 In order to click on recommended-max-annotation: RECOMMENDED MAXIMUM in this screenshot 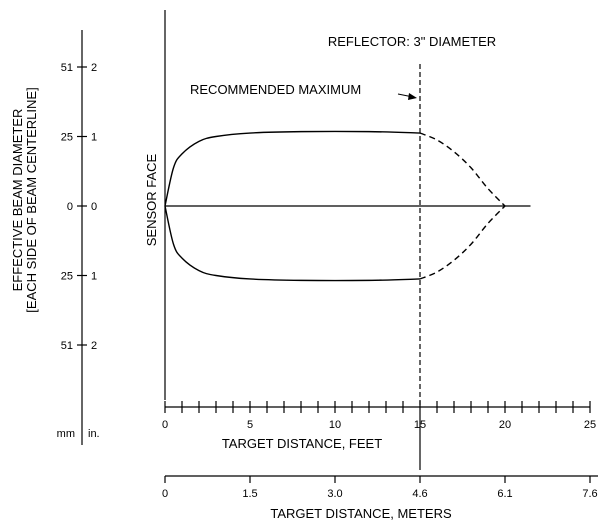, I will do `click(275, 89)`.